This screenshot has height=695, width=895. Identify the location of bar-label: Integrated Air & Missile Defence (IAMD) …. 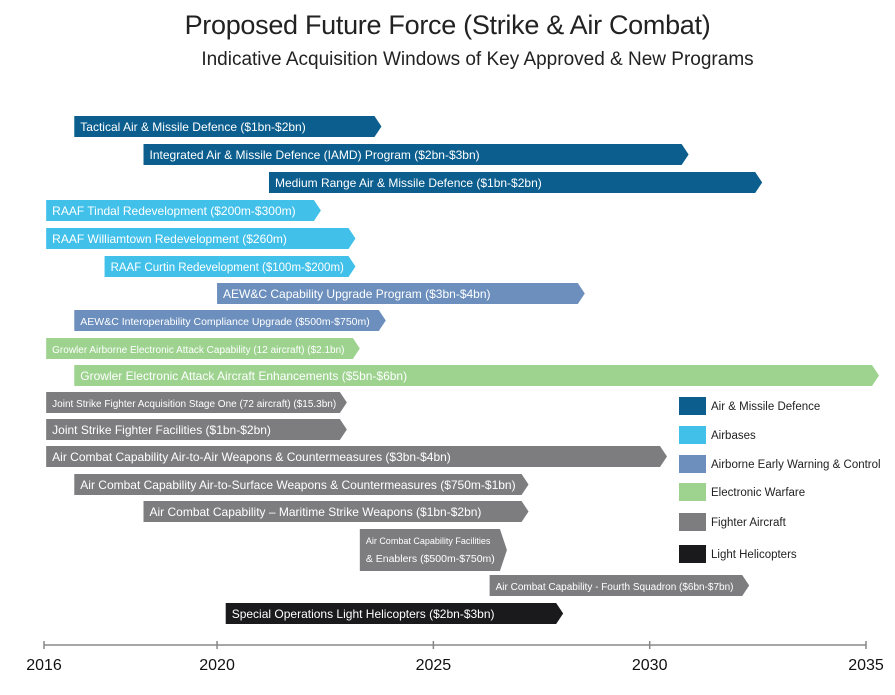
(315, 155).